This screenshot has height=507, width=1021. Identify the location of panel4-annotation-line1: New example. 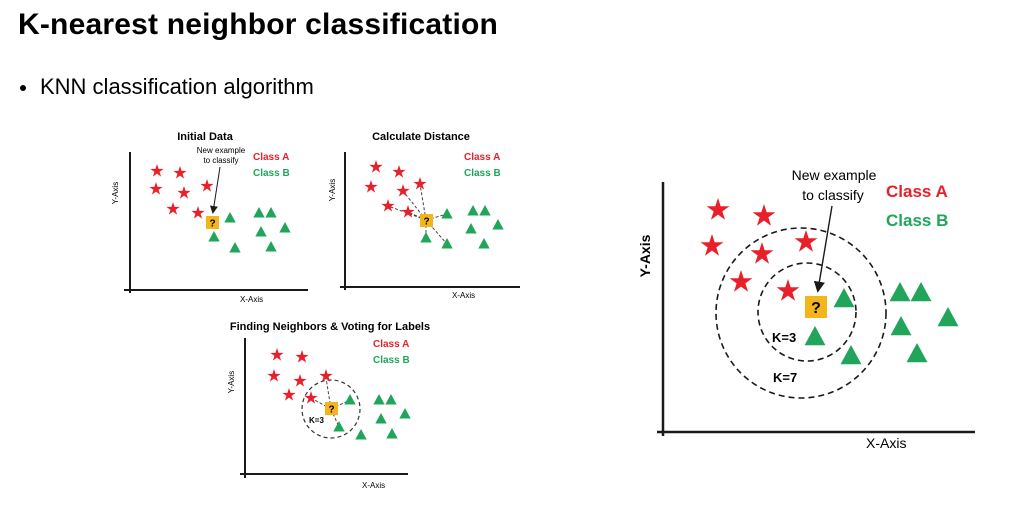
(834, 175).